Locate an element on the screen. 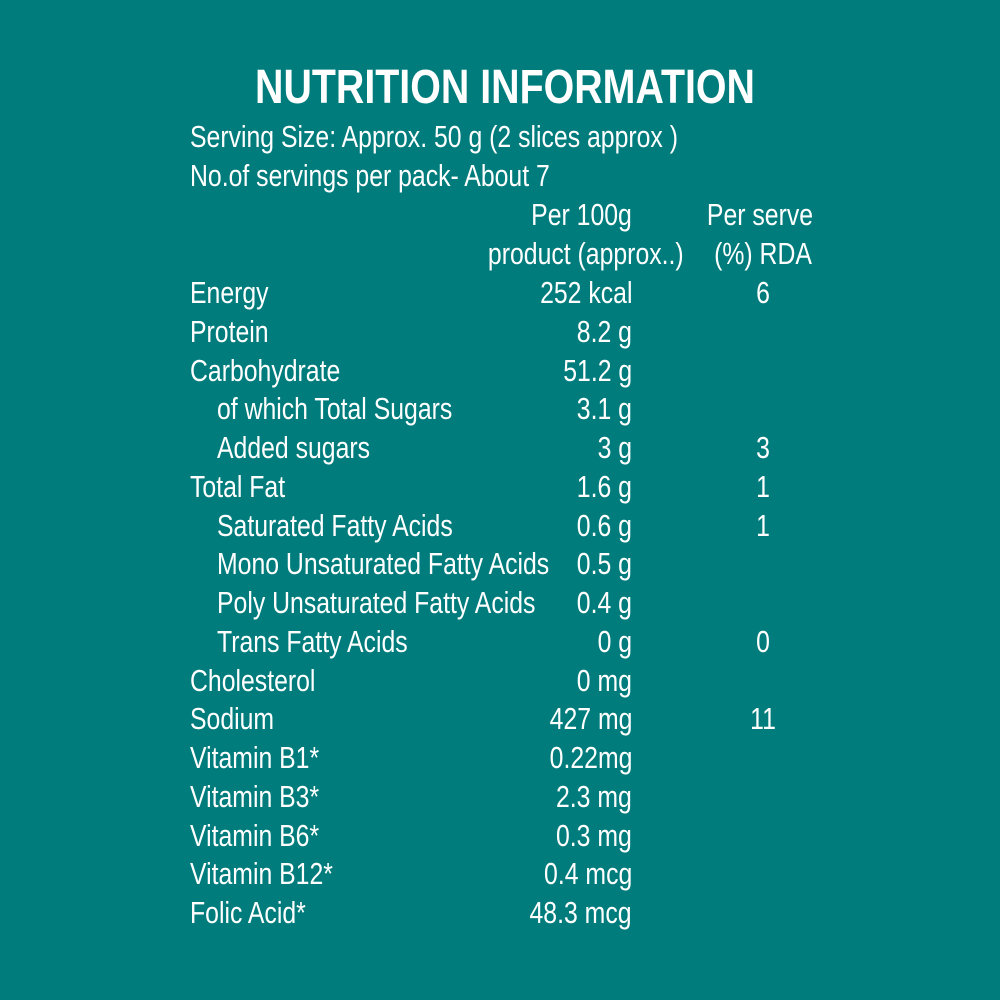 The width and height of the screenshot is (1000, 1000). rda-value: 11 is located at coordinates (763, 719).